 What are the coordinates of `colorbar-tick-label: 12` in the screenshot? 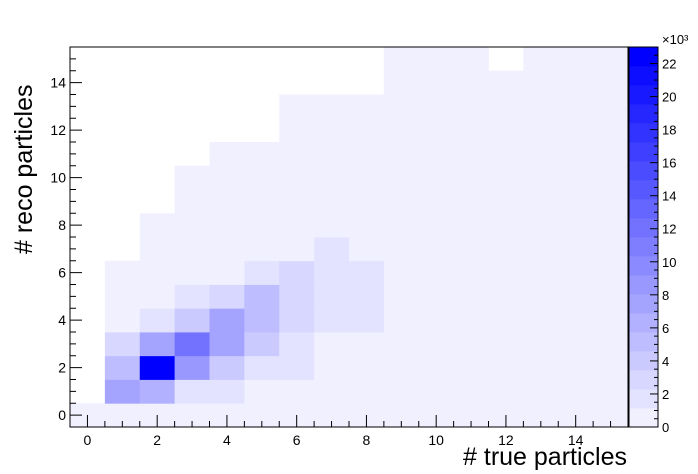 It's located at (669, 229).